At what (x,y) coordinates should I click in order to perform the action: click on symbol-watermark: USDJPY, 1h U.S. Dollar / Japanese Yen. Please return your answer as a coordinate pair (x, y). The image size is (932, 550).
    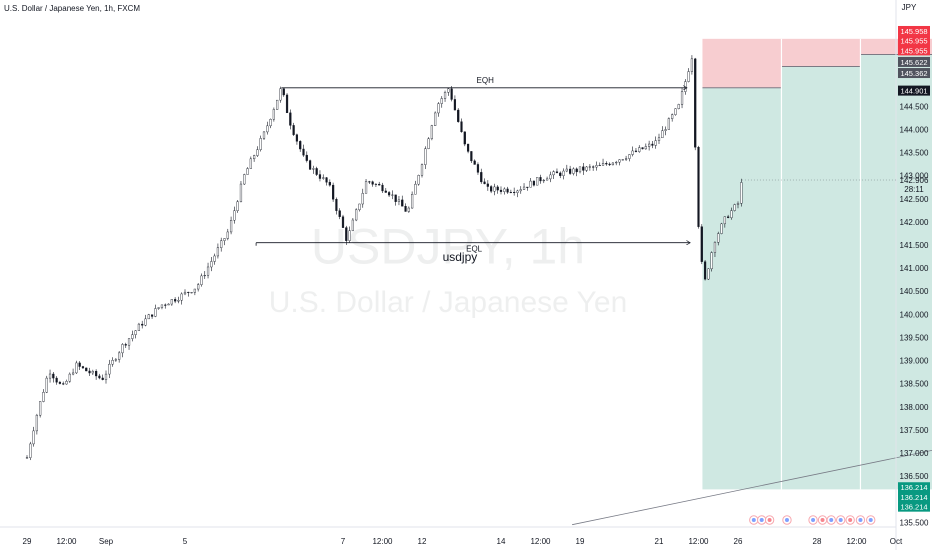
    Looking at the image, I should click on (448, 269).